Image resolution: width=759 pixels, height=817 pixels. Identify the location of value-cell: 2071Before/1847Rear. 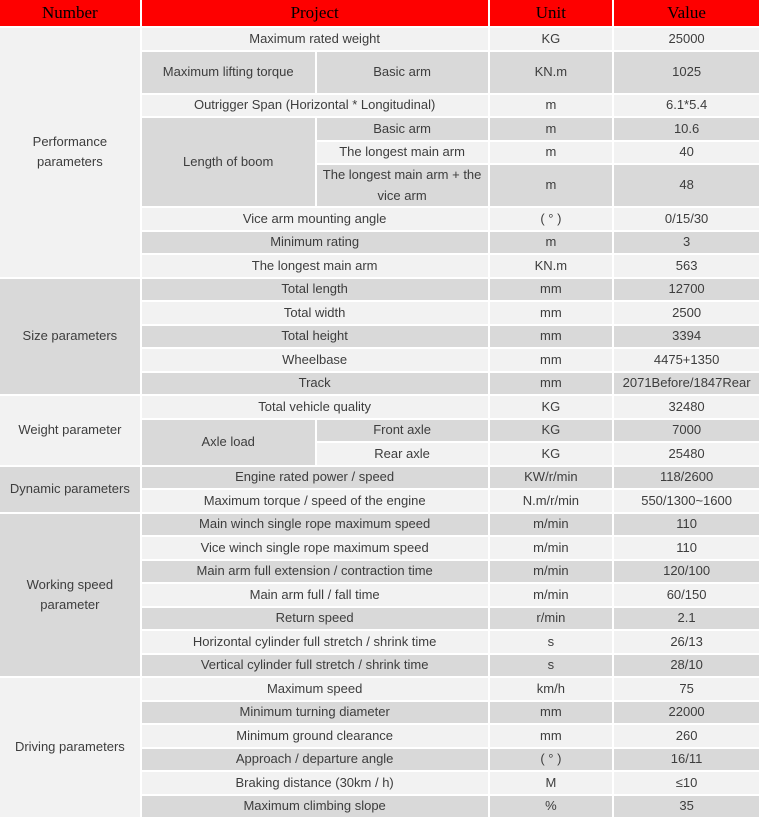
(686, 383).